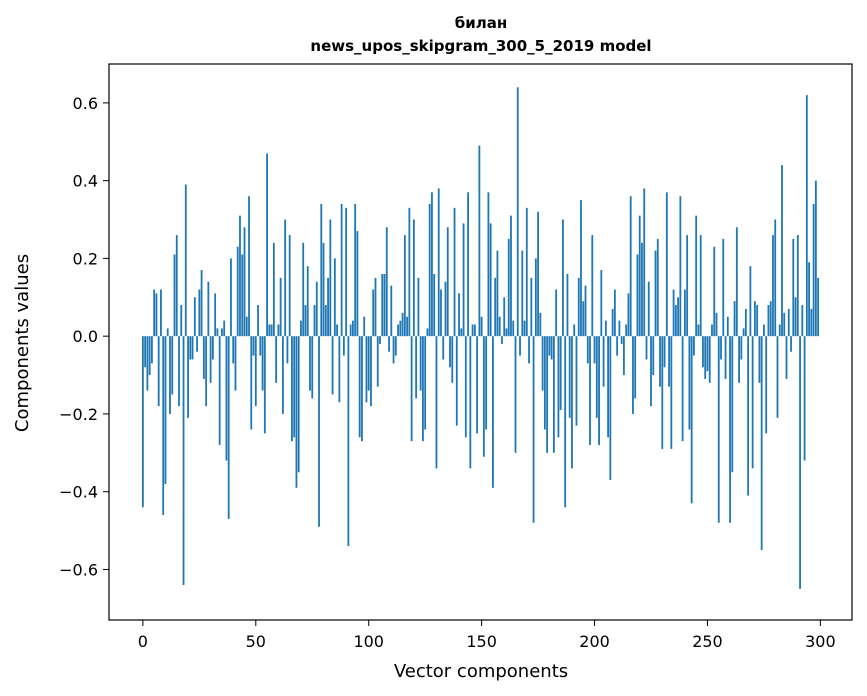  I want to click on y-tick-label: 0.4, so click(85, 181).